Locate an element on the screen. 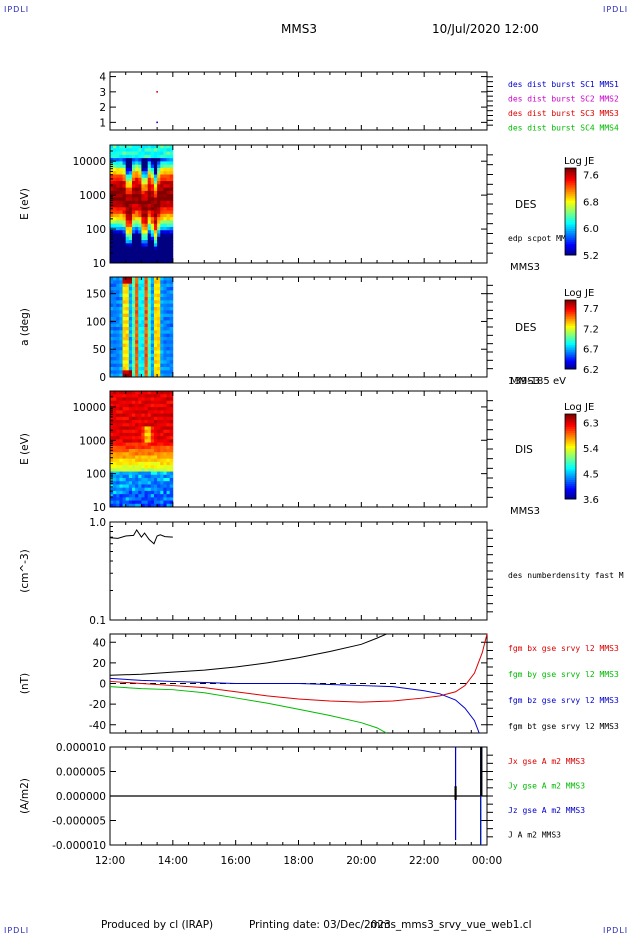 Image resolution: width=630 pixels, height=935 pixels. dis-energy-colorbar-cell is located at coordinates (570, 441).